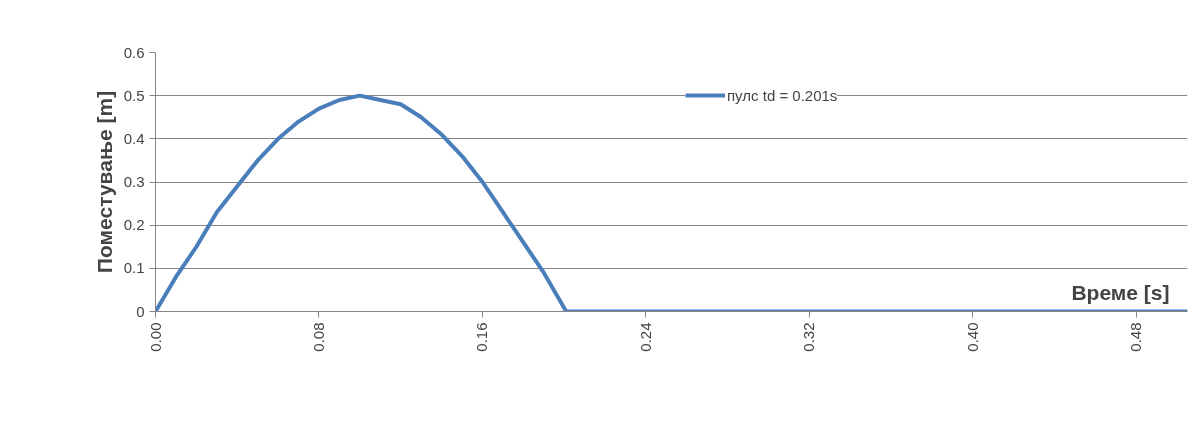 This screenshot has height=441, width=1201. Describe the element at coordinates (134, 138) in the screenshot. I see `y-tick-label: 0.4` at that location.